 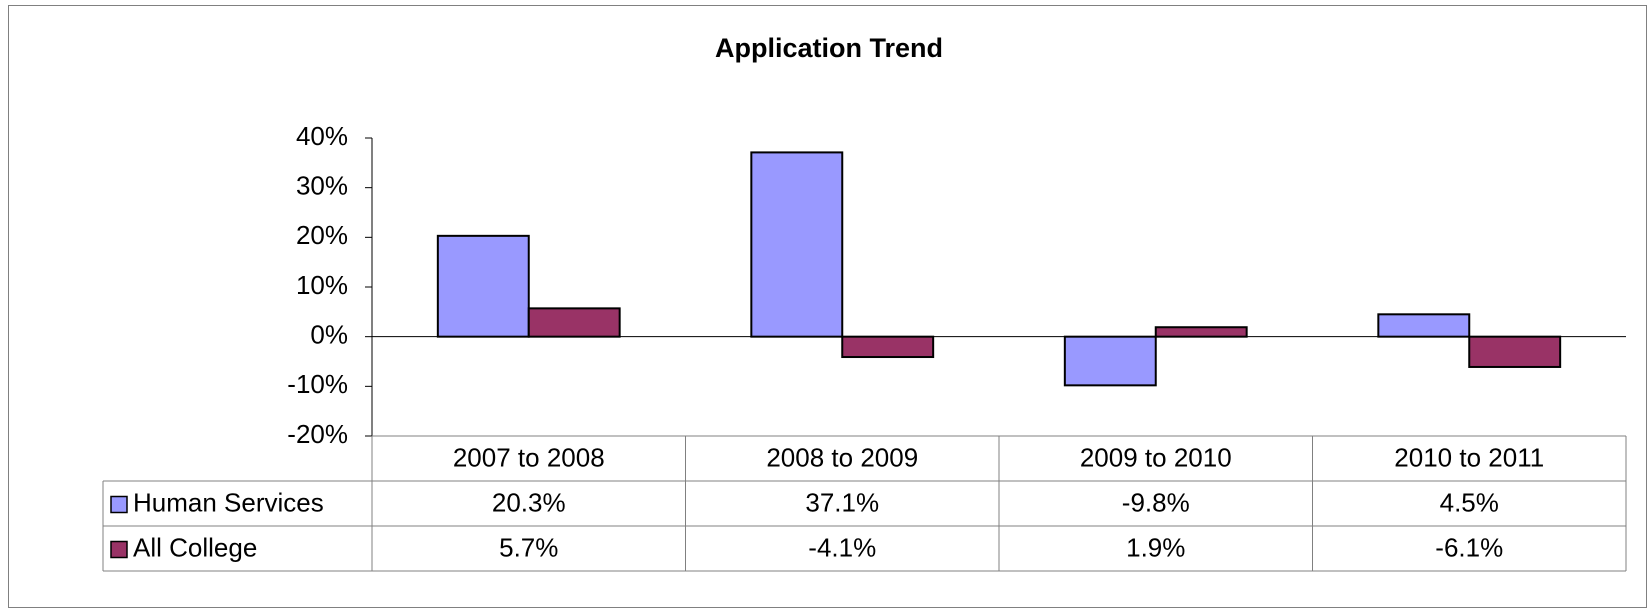 What do you see at coordinates (1469, 502) in the screenshot?
I see `data-label: 4.5%` at bounding box center [1469, 502].